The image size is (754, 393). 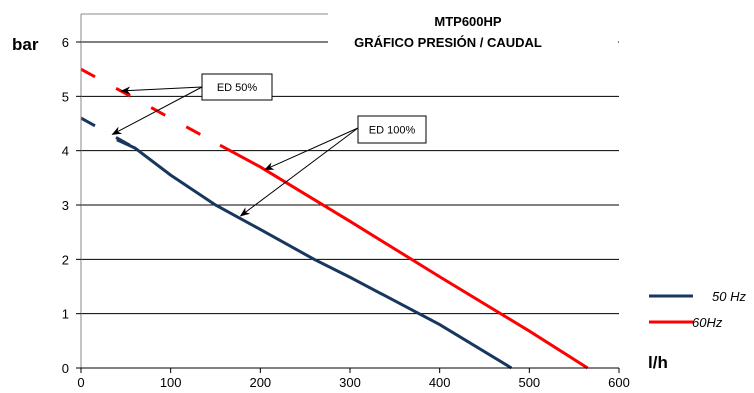 I want to click on annotation-arrow-ed-100--1, so click(x=299, y=172).